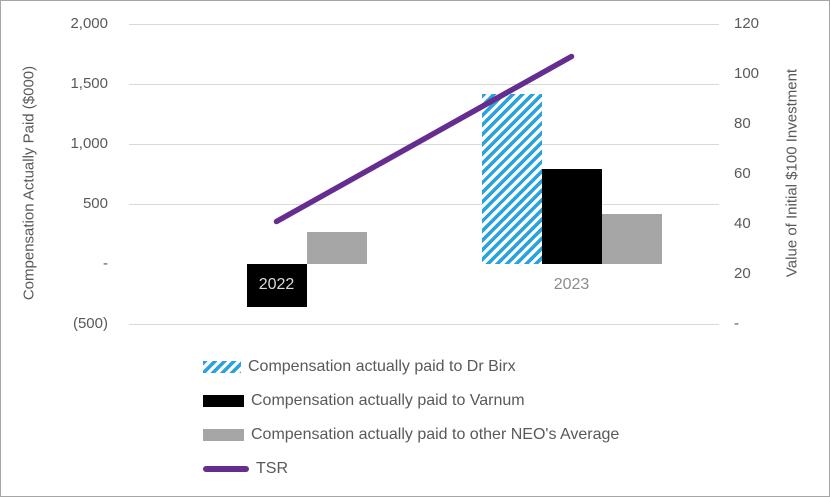 This screenshot has height=497, width=830. Describe the element at coordinates (424, 139) in the screenshot. I see `tsr-line-path` at that location.